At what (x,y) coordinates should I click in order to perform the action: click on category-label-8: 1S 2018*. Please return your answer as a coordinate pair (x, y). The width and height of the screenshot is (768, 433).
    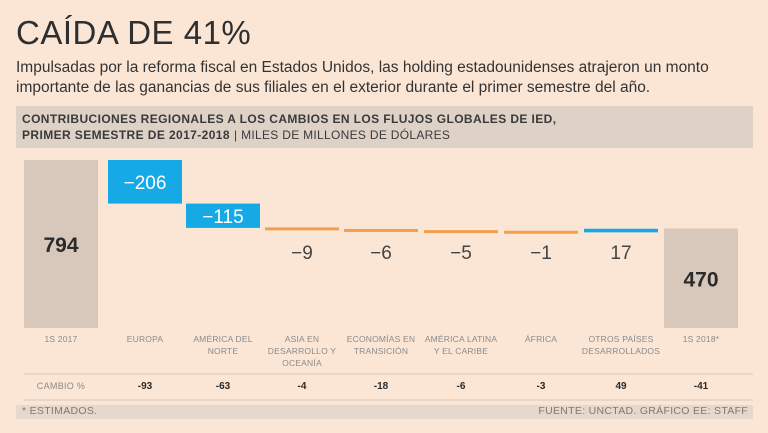
    Looking at the image, I should click on (701, 339).